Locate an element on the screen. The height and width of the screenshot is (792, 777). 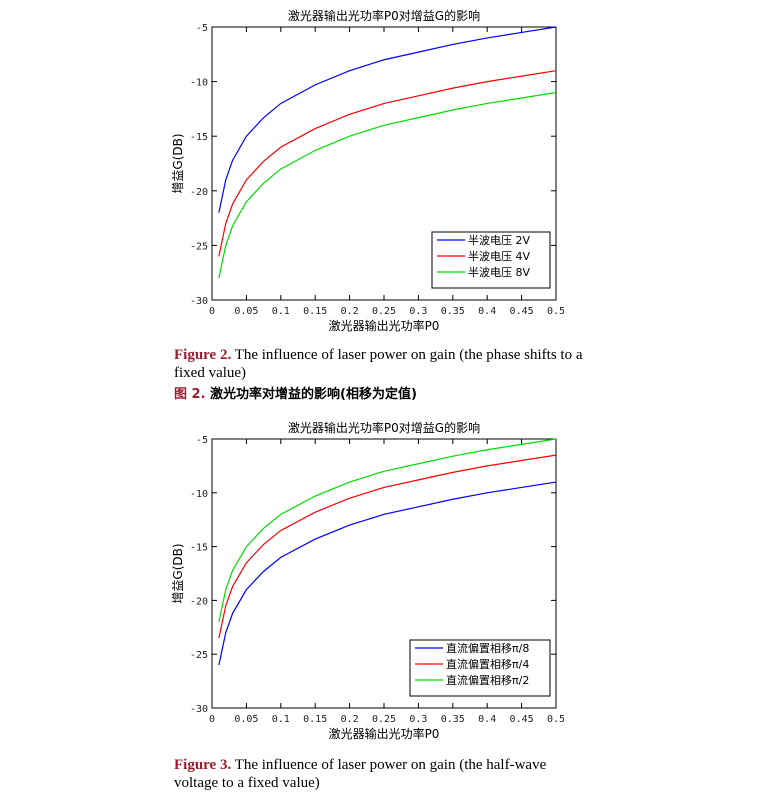
legend-label-2: 半波电压 4V is located at coordinates (499, 256).